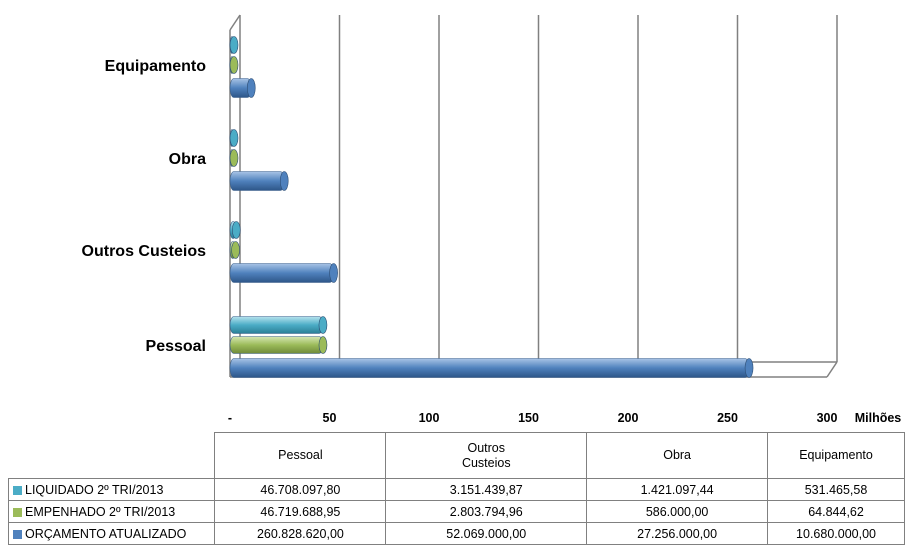  I want to click on table-header-text: Pessoal, so click(300, 455).